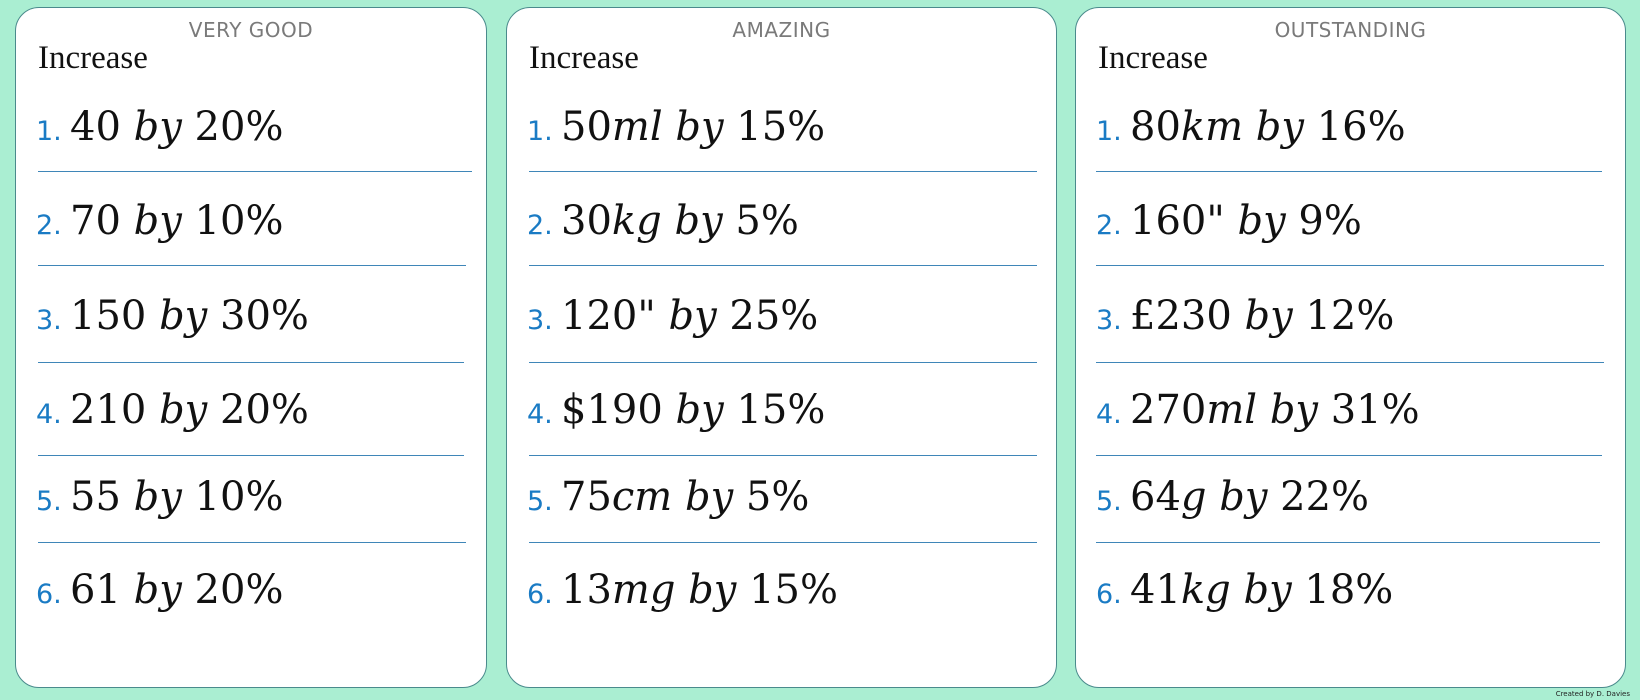 Image resolution: width=1640 pixels, height=700 pixels. I want to click on question-2: 2. 160" by 9%, so click(1229, 221).